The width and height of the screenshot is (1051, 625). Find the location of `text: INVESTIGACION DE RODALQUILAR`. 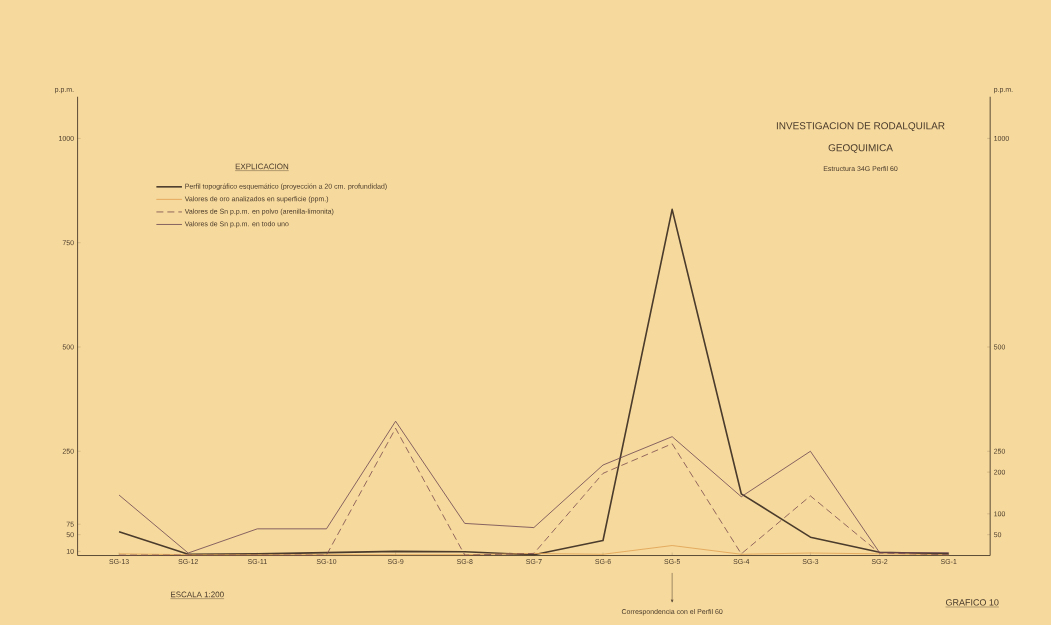

text: INVESTIGACION DE RODALQUILAR is located at coordinates (860, 126).